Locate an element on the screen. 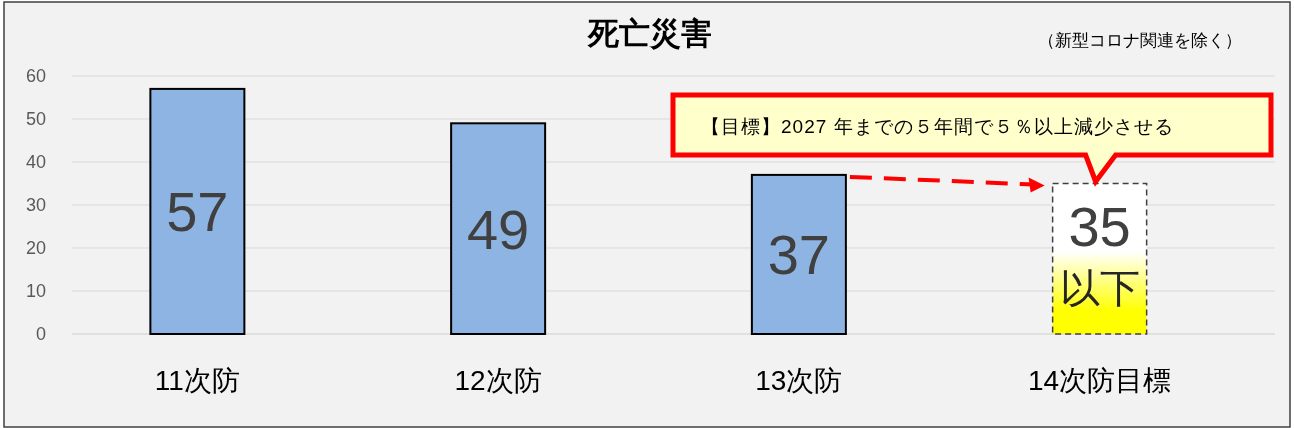 This screenshot has width=1294, height=428. annotation: 【目標】2027 年までの５年間で５％以上減少させる is located at coordinates (937, 126).